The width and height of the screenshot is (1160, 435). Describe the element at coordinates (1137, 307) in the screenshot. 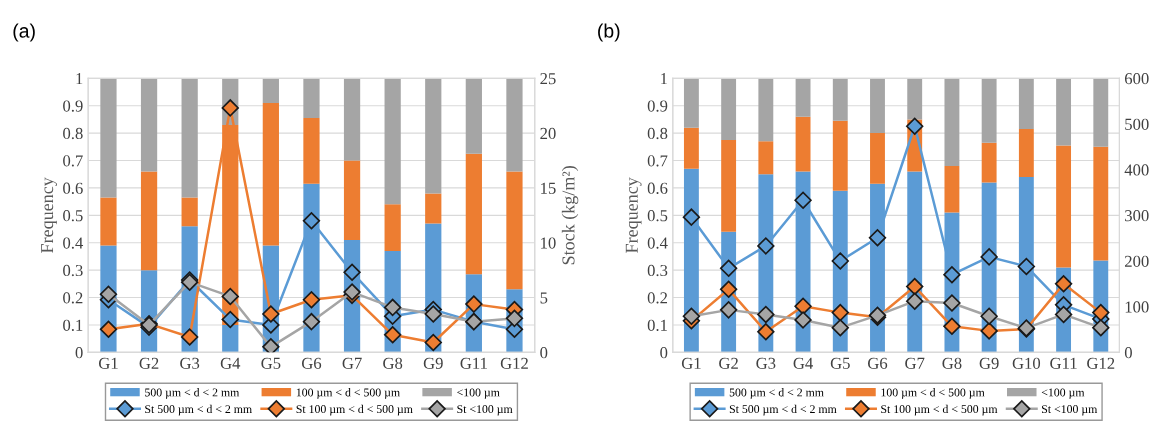

I see `y2-tick-label: 100` at that location.